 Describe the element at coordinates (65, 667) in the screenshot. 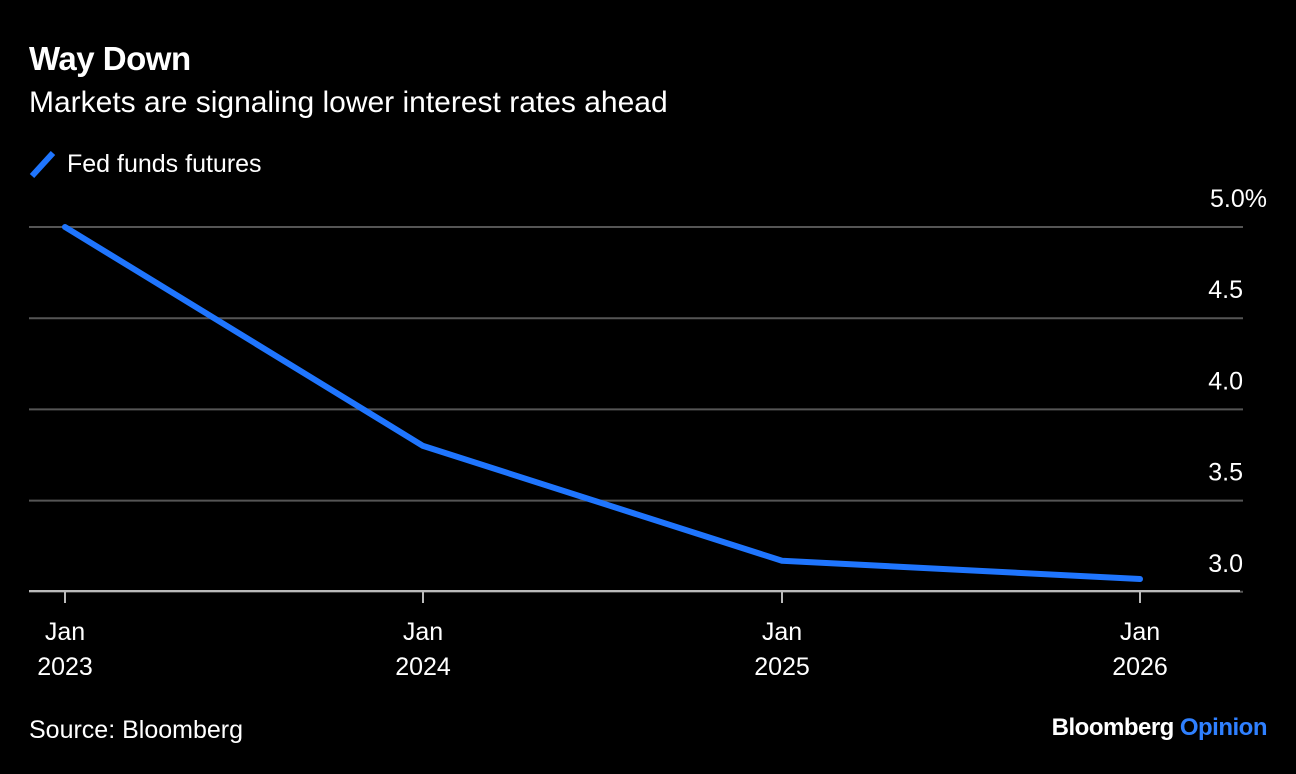

I see `x-tick-label-year: 2023` at that location.